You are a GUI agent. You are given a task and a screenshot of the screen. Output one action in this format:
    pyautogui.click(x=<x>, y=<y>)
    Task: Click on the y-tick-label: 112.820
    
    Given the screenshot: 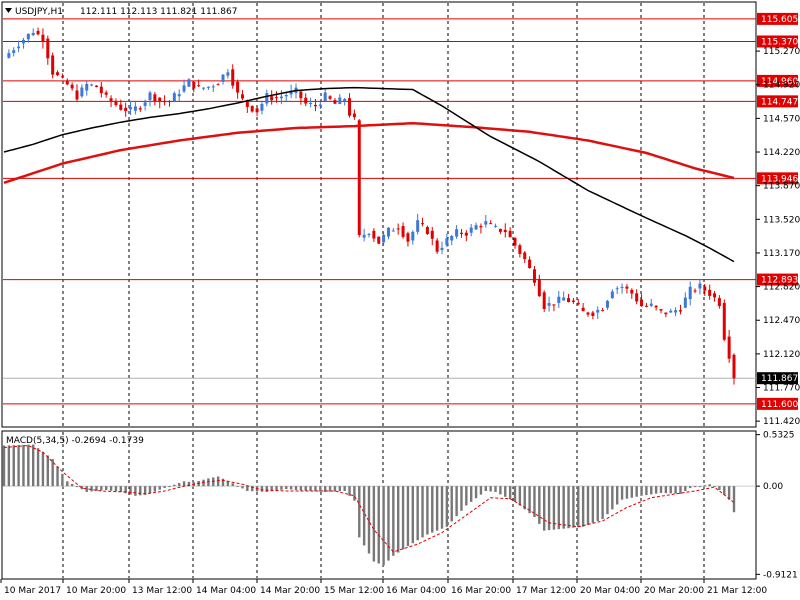 What is the action you would take?
    pyautogui.click(x=781, y=288)
    